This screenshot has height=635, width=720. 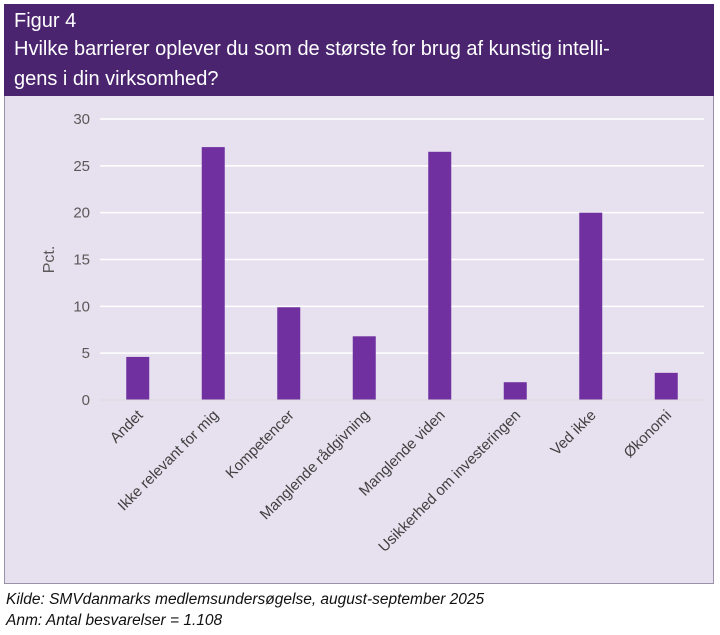 What do you see at coordinates (86, 400) in the screenshot?
I see `y-tick-label: 0` at bounding box center [86, 400].